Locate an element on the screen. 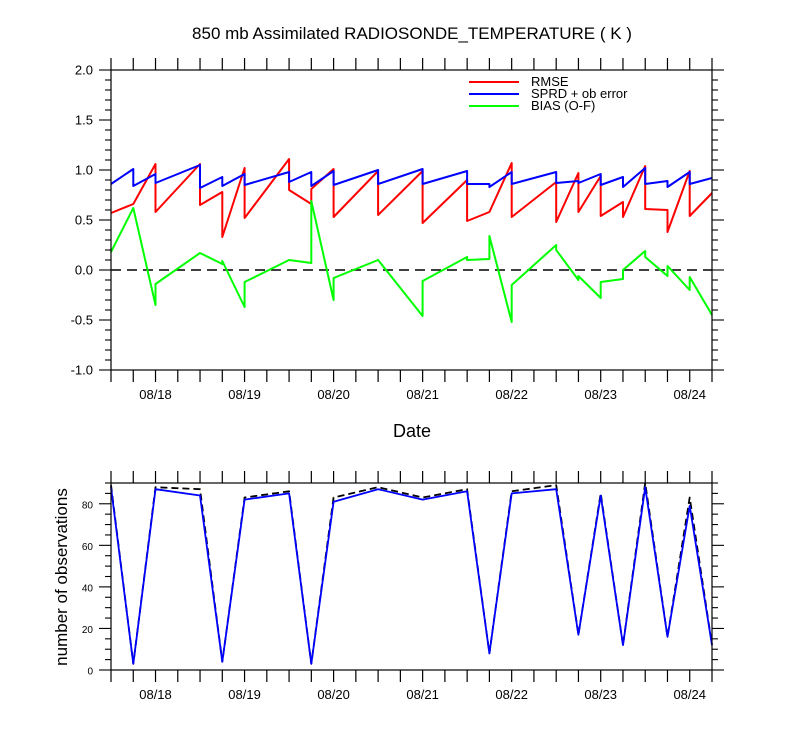  y-tick-label: -1.0 is located at coordinates (82, 370).